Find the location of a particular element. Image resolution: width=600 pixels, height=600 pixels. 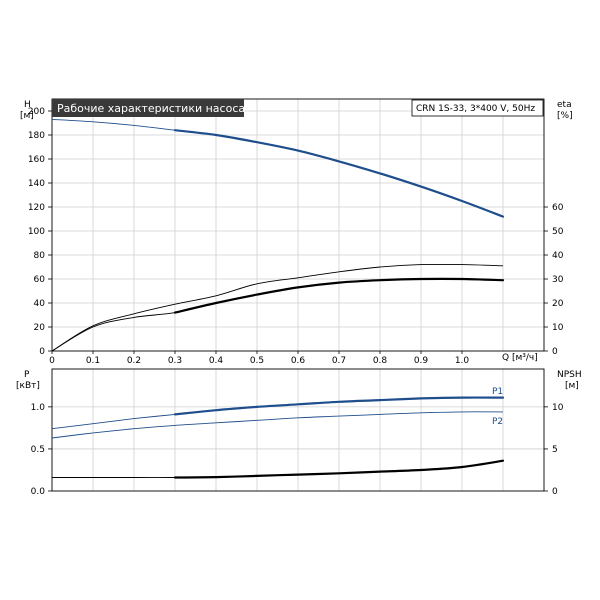

npsh-axis-label: NPSH is located at coordinates (569, 375).